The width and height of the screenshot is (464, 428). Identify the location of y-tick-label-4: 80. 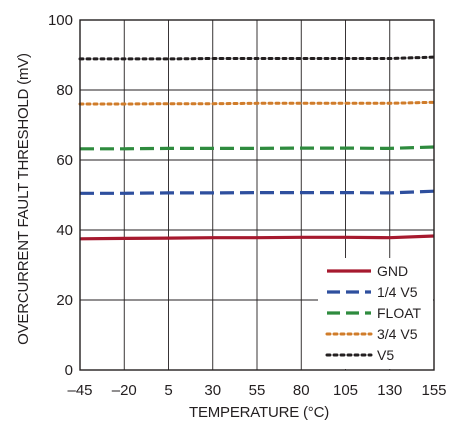
(64, 90).